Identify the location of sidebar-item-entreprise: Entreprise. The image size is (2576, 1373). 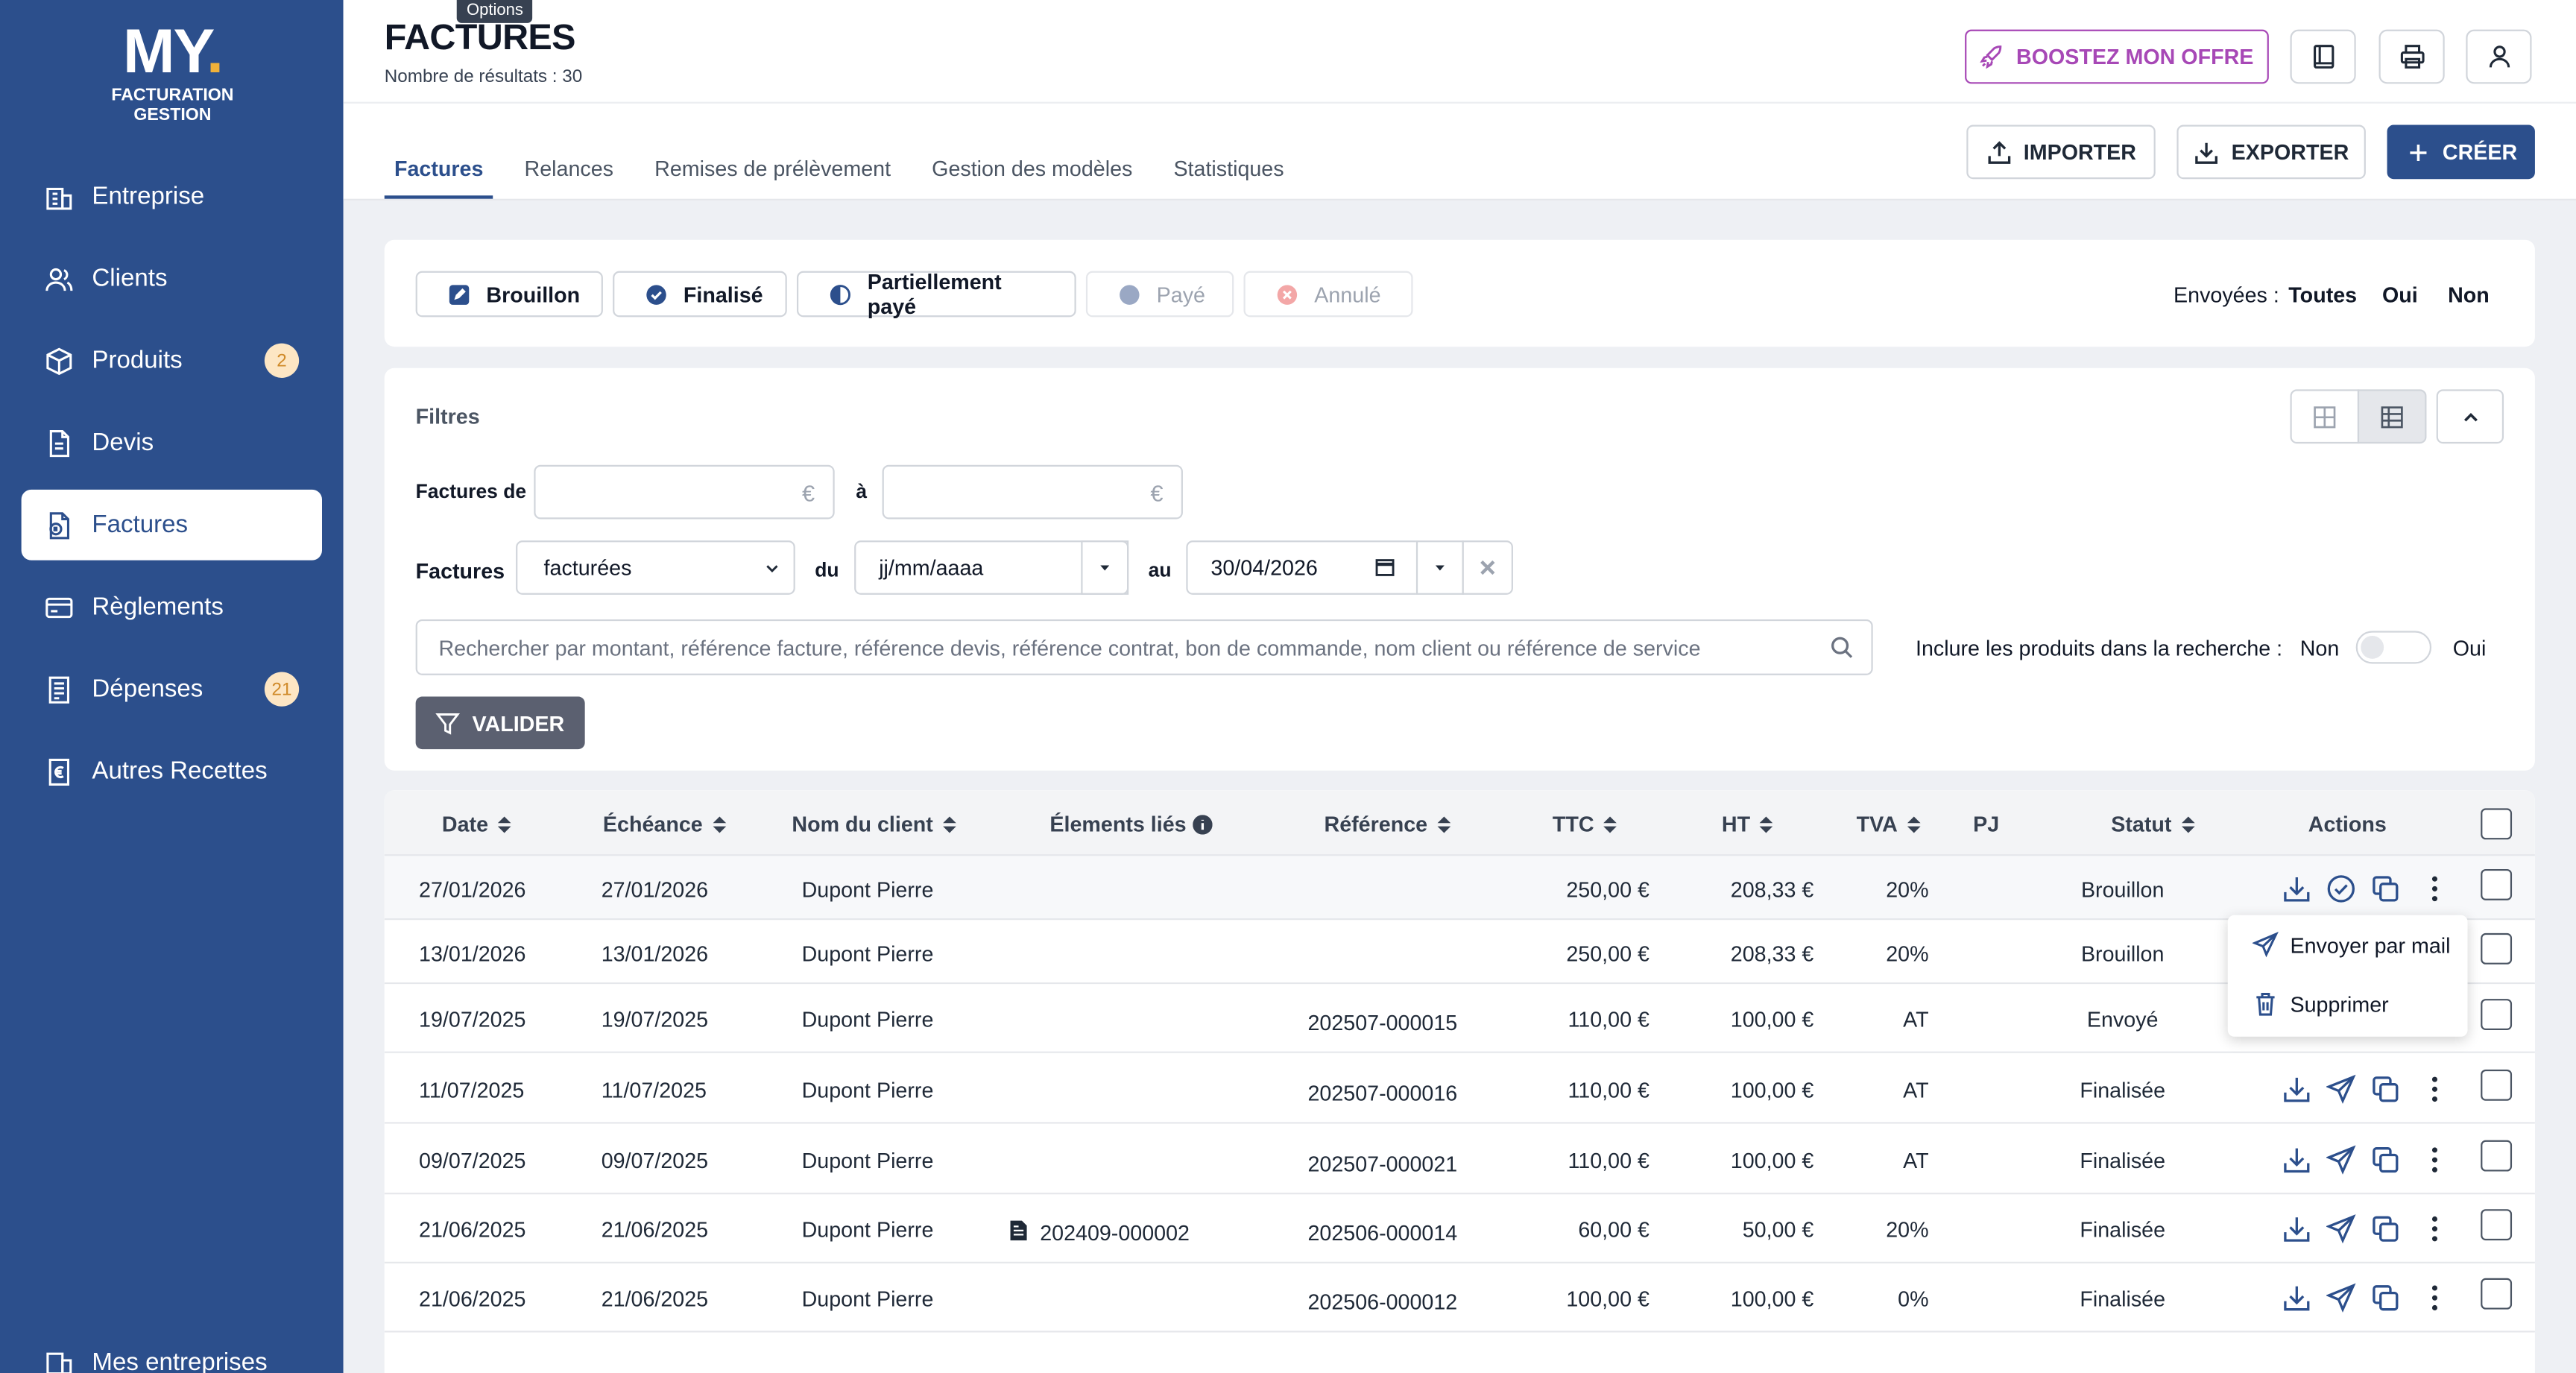
(172, 196).